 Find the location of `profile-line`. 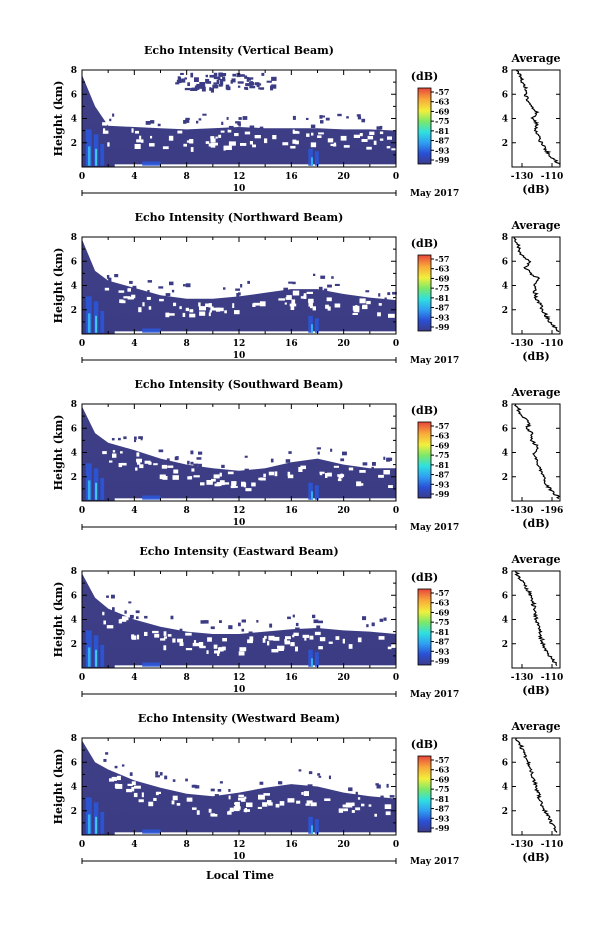

profile-line is located at coordinates (536, 285).